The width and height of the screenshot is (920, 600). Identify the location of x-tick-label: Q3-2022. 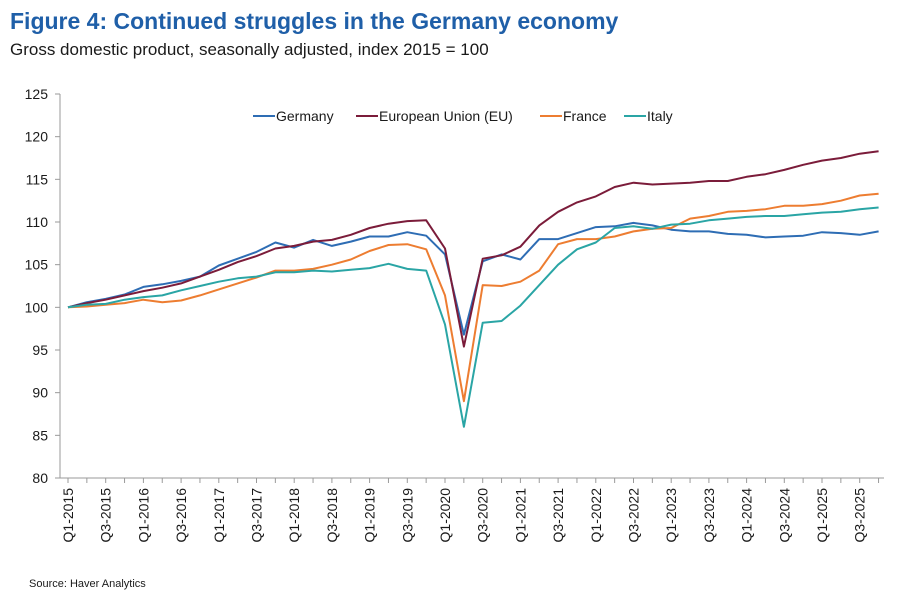
(634, 515).